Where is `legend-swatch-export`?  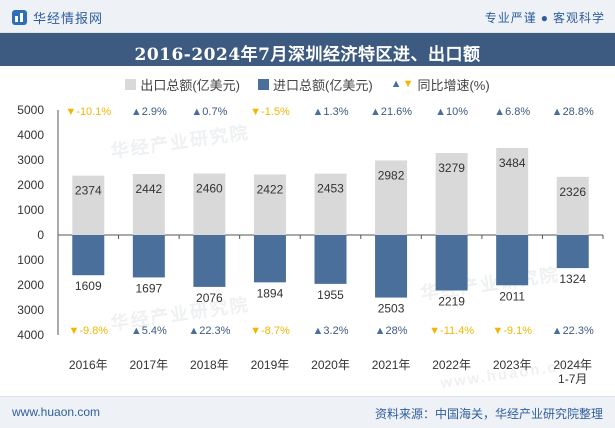 legend-swatch-export is located at coordinates (131, 84).